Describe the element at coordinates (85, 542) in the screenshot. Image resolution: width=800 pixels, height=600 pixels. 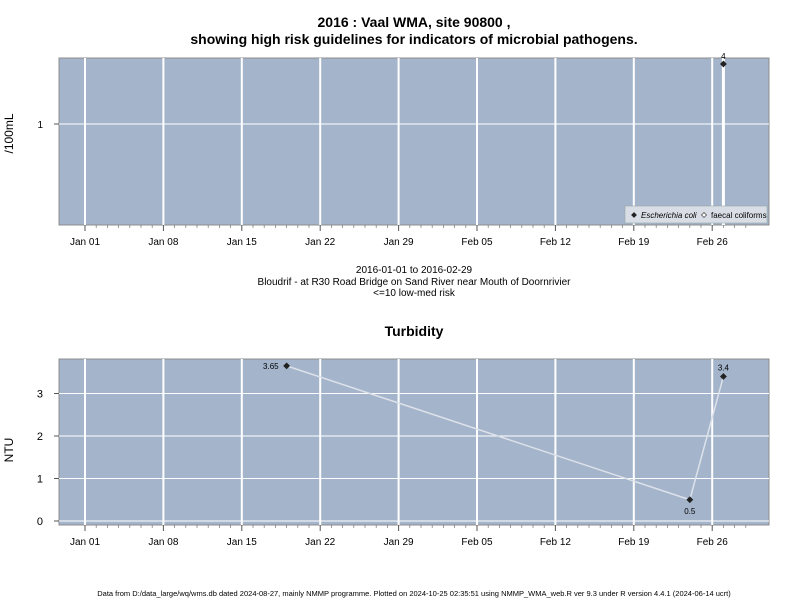
I see `chart2-x-tick-label: Jan 01` at that location.